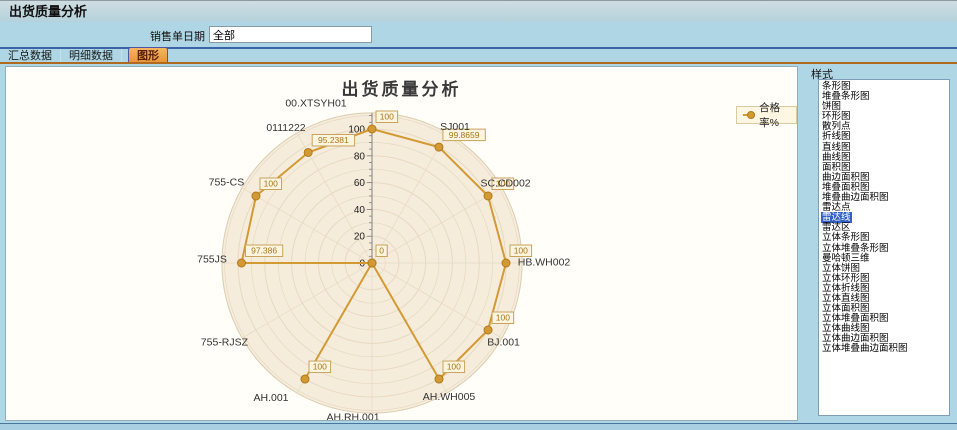 The height and width of the screenshot is (430, 957). I want to click on bottom-strip, so click(478, 426).